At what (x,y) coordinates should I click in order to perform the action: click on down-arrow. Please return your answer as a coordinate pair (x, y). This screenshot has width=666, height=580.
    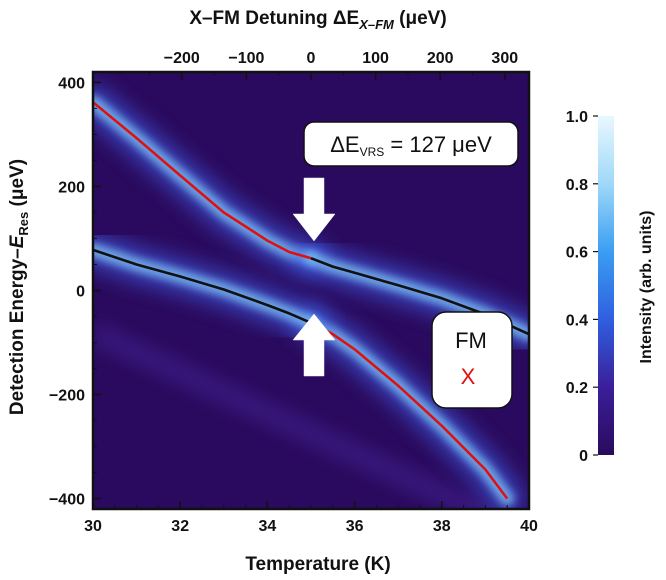
    Looking at the image, I should click on (314, 209).